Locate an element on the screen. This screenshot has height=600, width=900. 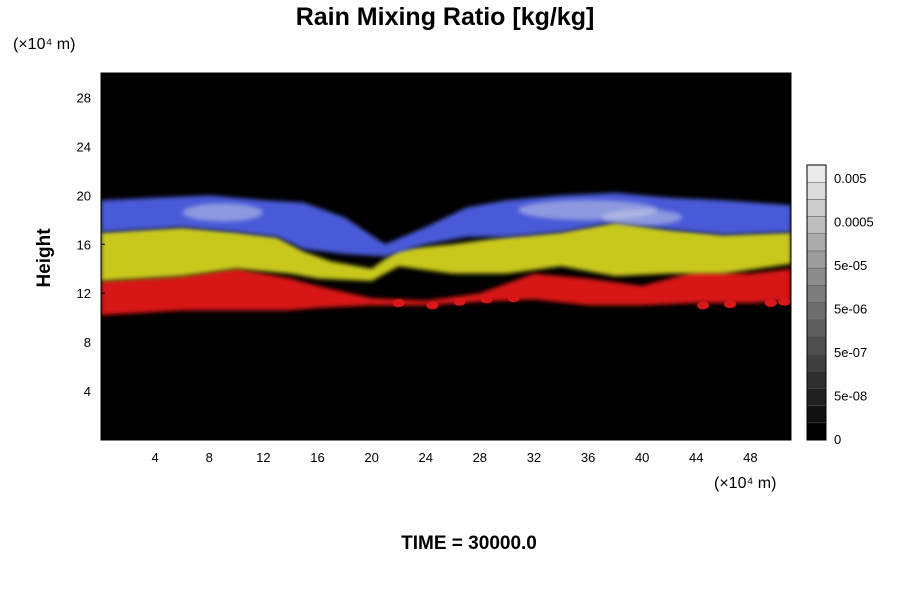
chart-title: Rain Mixing Ratio [kg/kg] is located at coordinates (445, 17).